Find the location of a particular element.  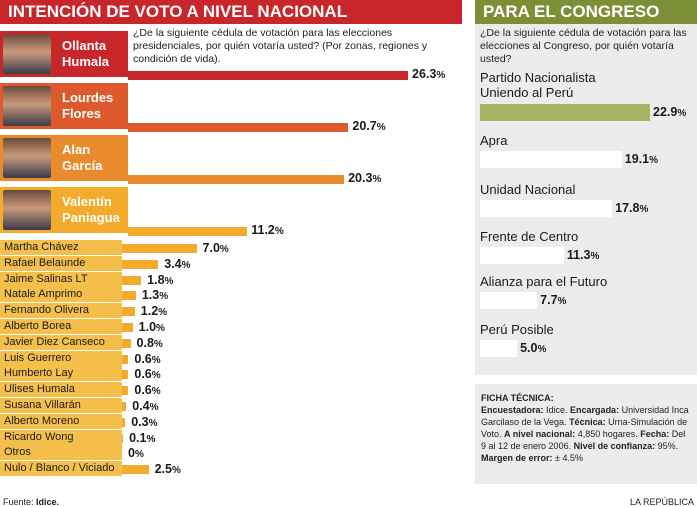

source-label: Fuente: is located at coordinates (20, 502).